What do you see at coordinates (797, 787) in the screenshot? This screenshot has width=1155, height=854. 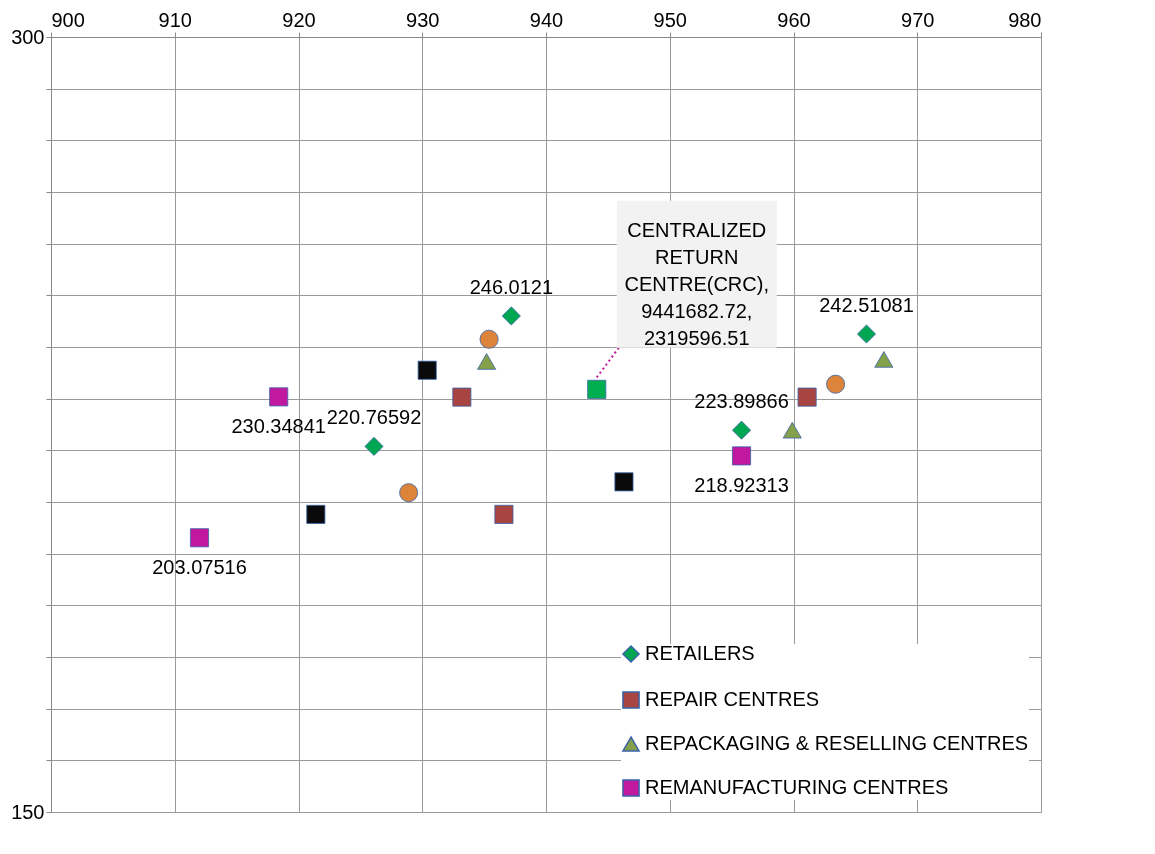 I see `legend-label: REMANUFACTURING CENTRES` at bounding box center [797, 787].